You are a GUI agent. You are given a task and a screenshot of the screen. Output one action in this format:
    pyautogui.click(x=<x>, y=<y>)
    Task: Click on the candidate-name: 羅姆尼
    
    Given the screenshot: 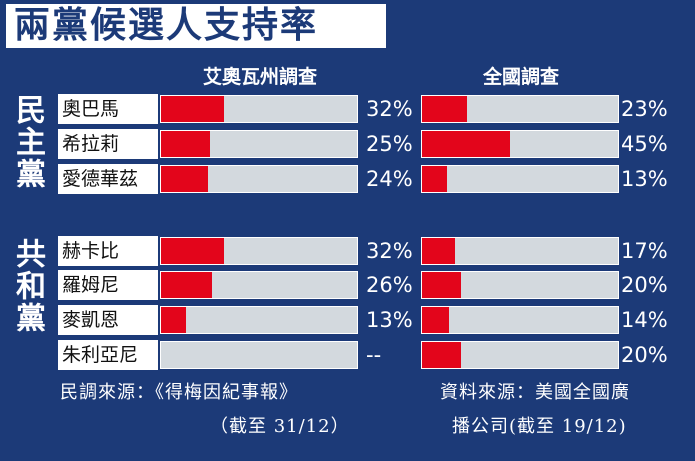 What is the action you would take?
    pyautogui.click(x=108, y=285)
    